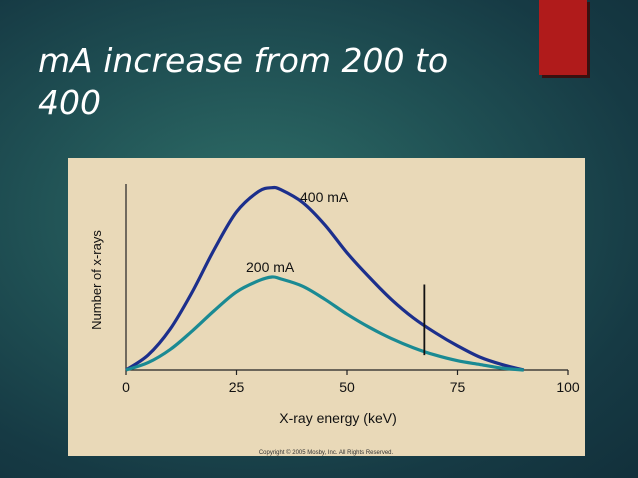 The width and height of the screenshot is (638, 478). What do you see at coordinates (458, 387) in the screenshot?
I see `x-tick-label: 75` at bounding box center [458, 387].